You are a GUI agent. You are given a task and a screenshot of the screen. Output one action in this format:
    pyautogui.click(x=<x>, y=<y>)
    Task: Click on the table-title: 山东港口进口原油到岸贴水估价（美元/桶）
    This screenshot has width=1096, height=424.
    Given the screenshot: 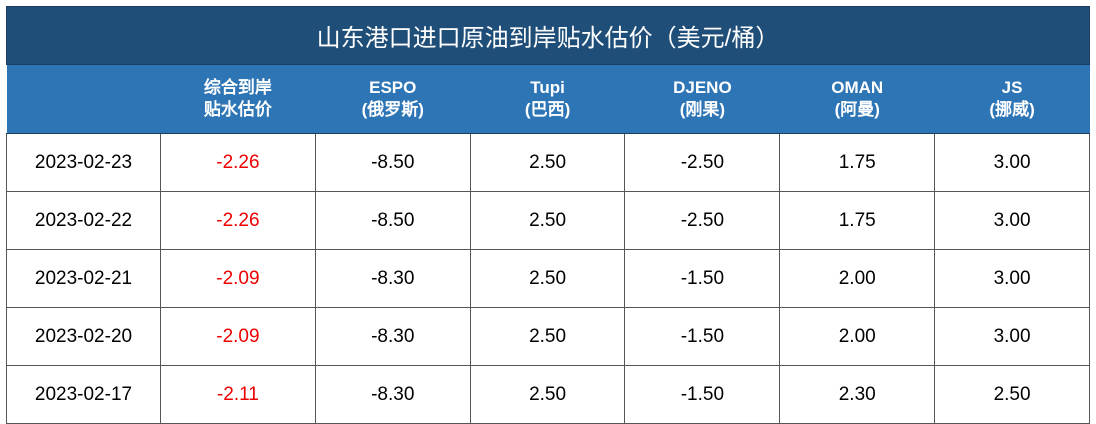 What is the action you would take?
    pyautogui.click(x=548, y=35)
    